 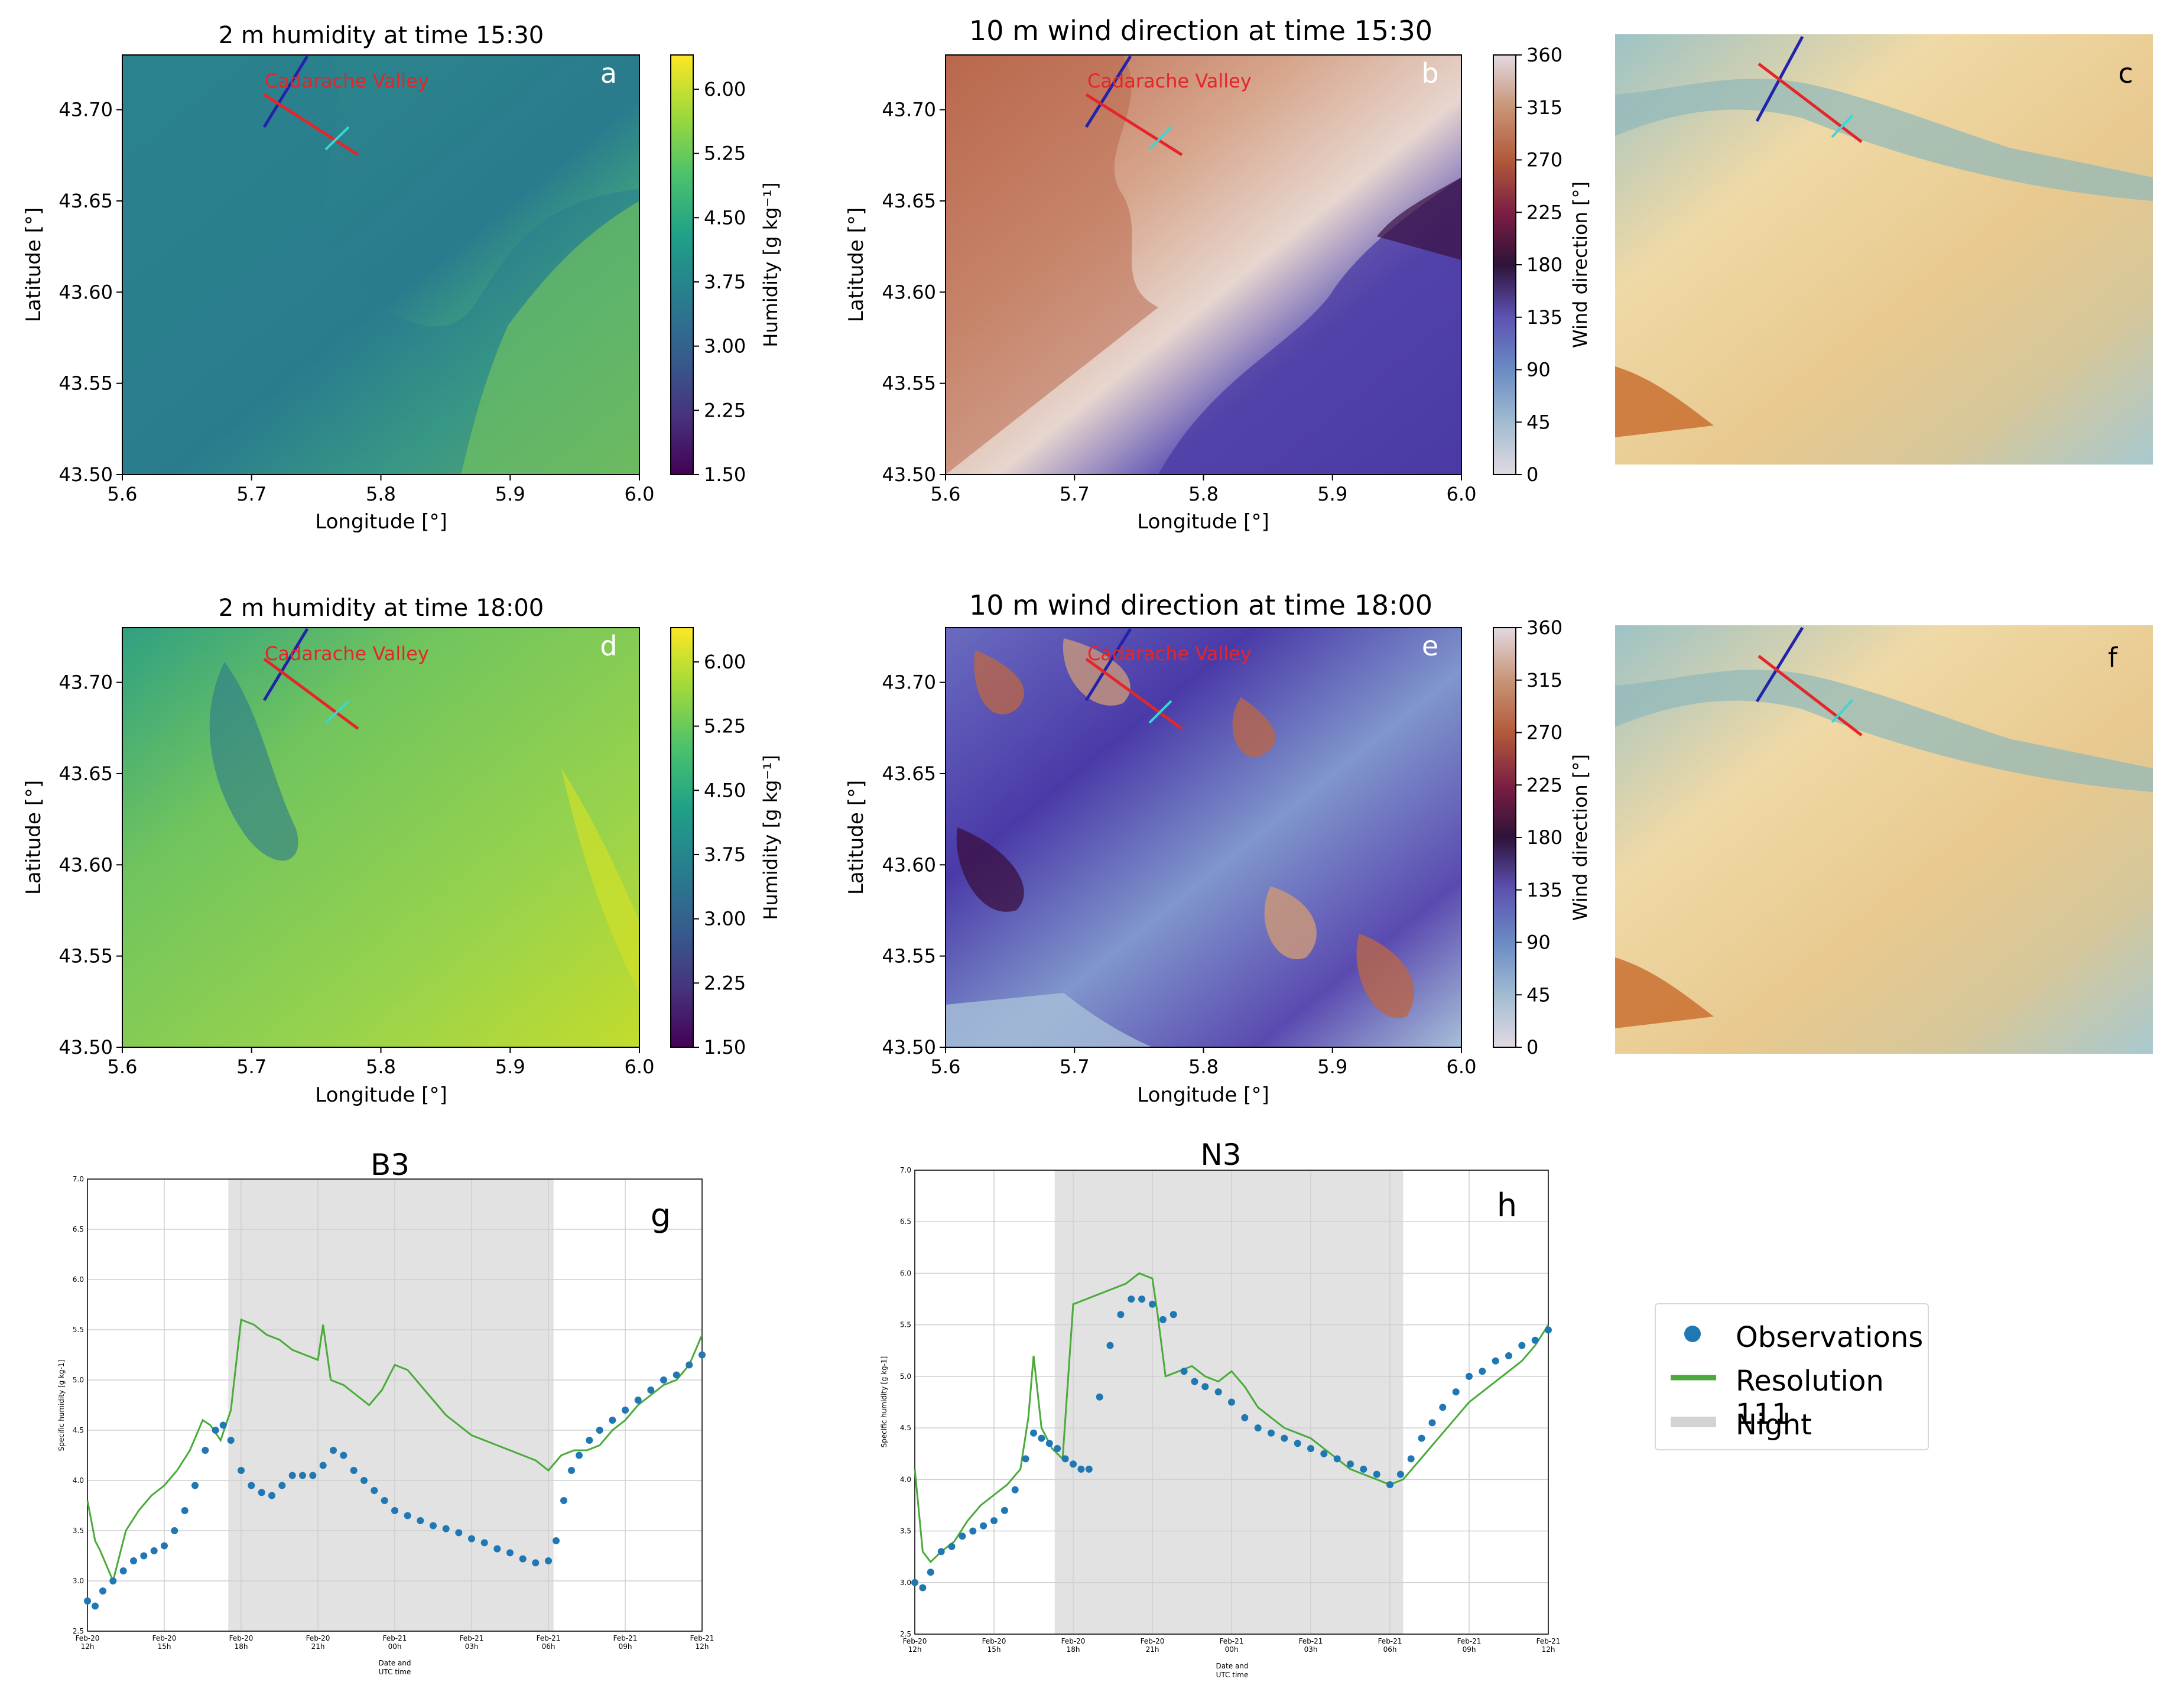 What do you see at coordinates (1792, 1423) in the screenshot?
I see `legend-item-night: Night` at bounding box center [1792, 1423].